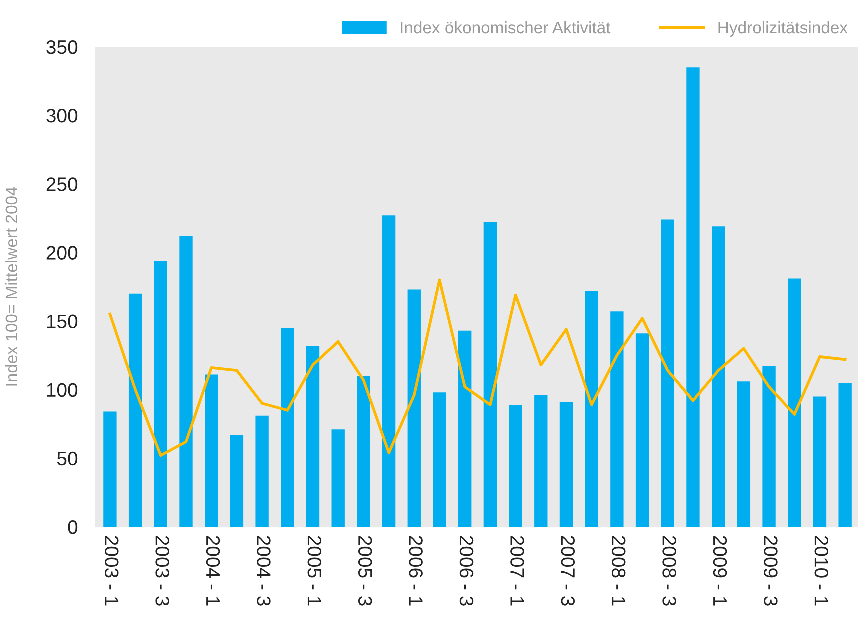 The height and width of the screenshot is (624, 860). I want to click on x-tick-label: 2009 - 1, so click(720, 571).